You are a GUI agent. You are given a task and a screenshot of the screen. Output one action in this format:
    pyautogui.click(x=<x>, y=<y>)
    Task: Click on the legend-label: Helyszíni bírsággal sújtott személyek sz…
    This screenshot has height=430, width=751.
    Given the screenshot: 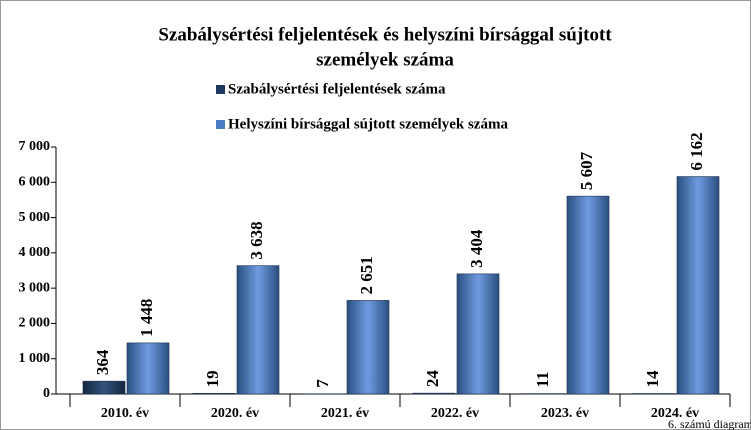 What is the action you would take?
    pyautogui.click(x=368, y=124)
    